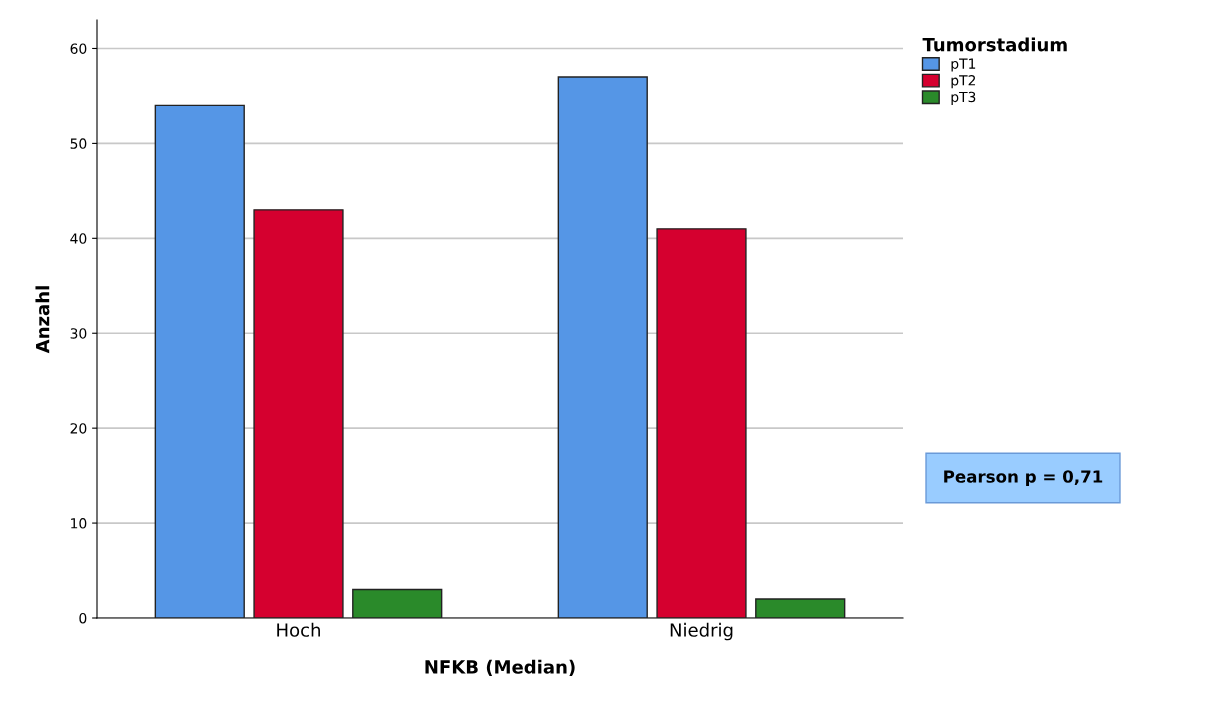 This screenshot has height=711, width=1207. I want to click on legend-label: pT1, so click(963, 65).